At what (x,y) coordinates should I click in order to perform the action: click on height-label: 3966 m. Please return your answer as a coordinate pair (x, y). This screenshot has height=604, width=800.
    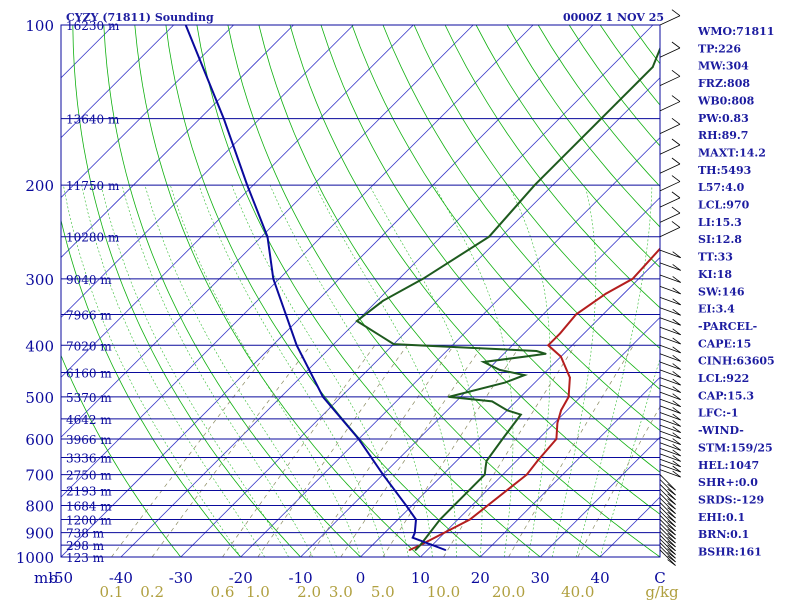
    Looking at the image, I should click on (89, 440).